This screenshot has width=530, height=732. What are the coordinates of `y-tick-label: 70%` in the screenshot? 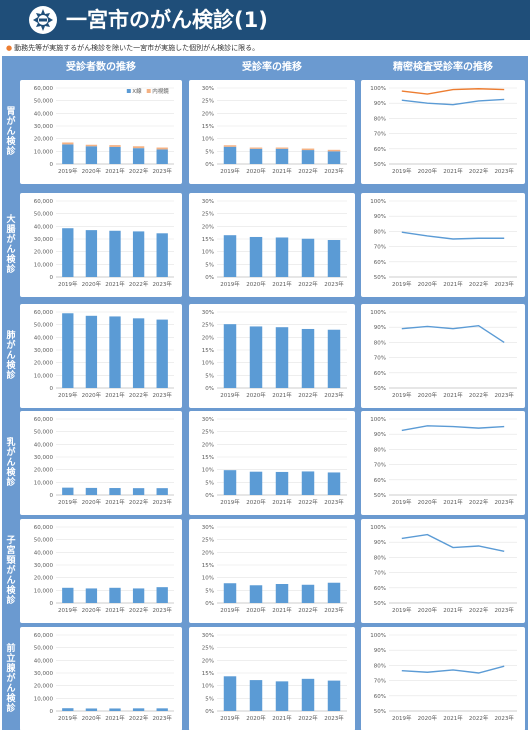 It's located at (380, 359).